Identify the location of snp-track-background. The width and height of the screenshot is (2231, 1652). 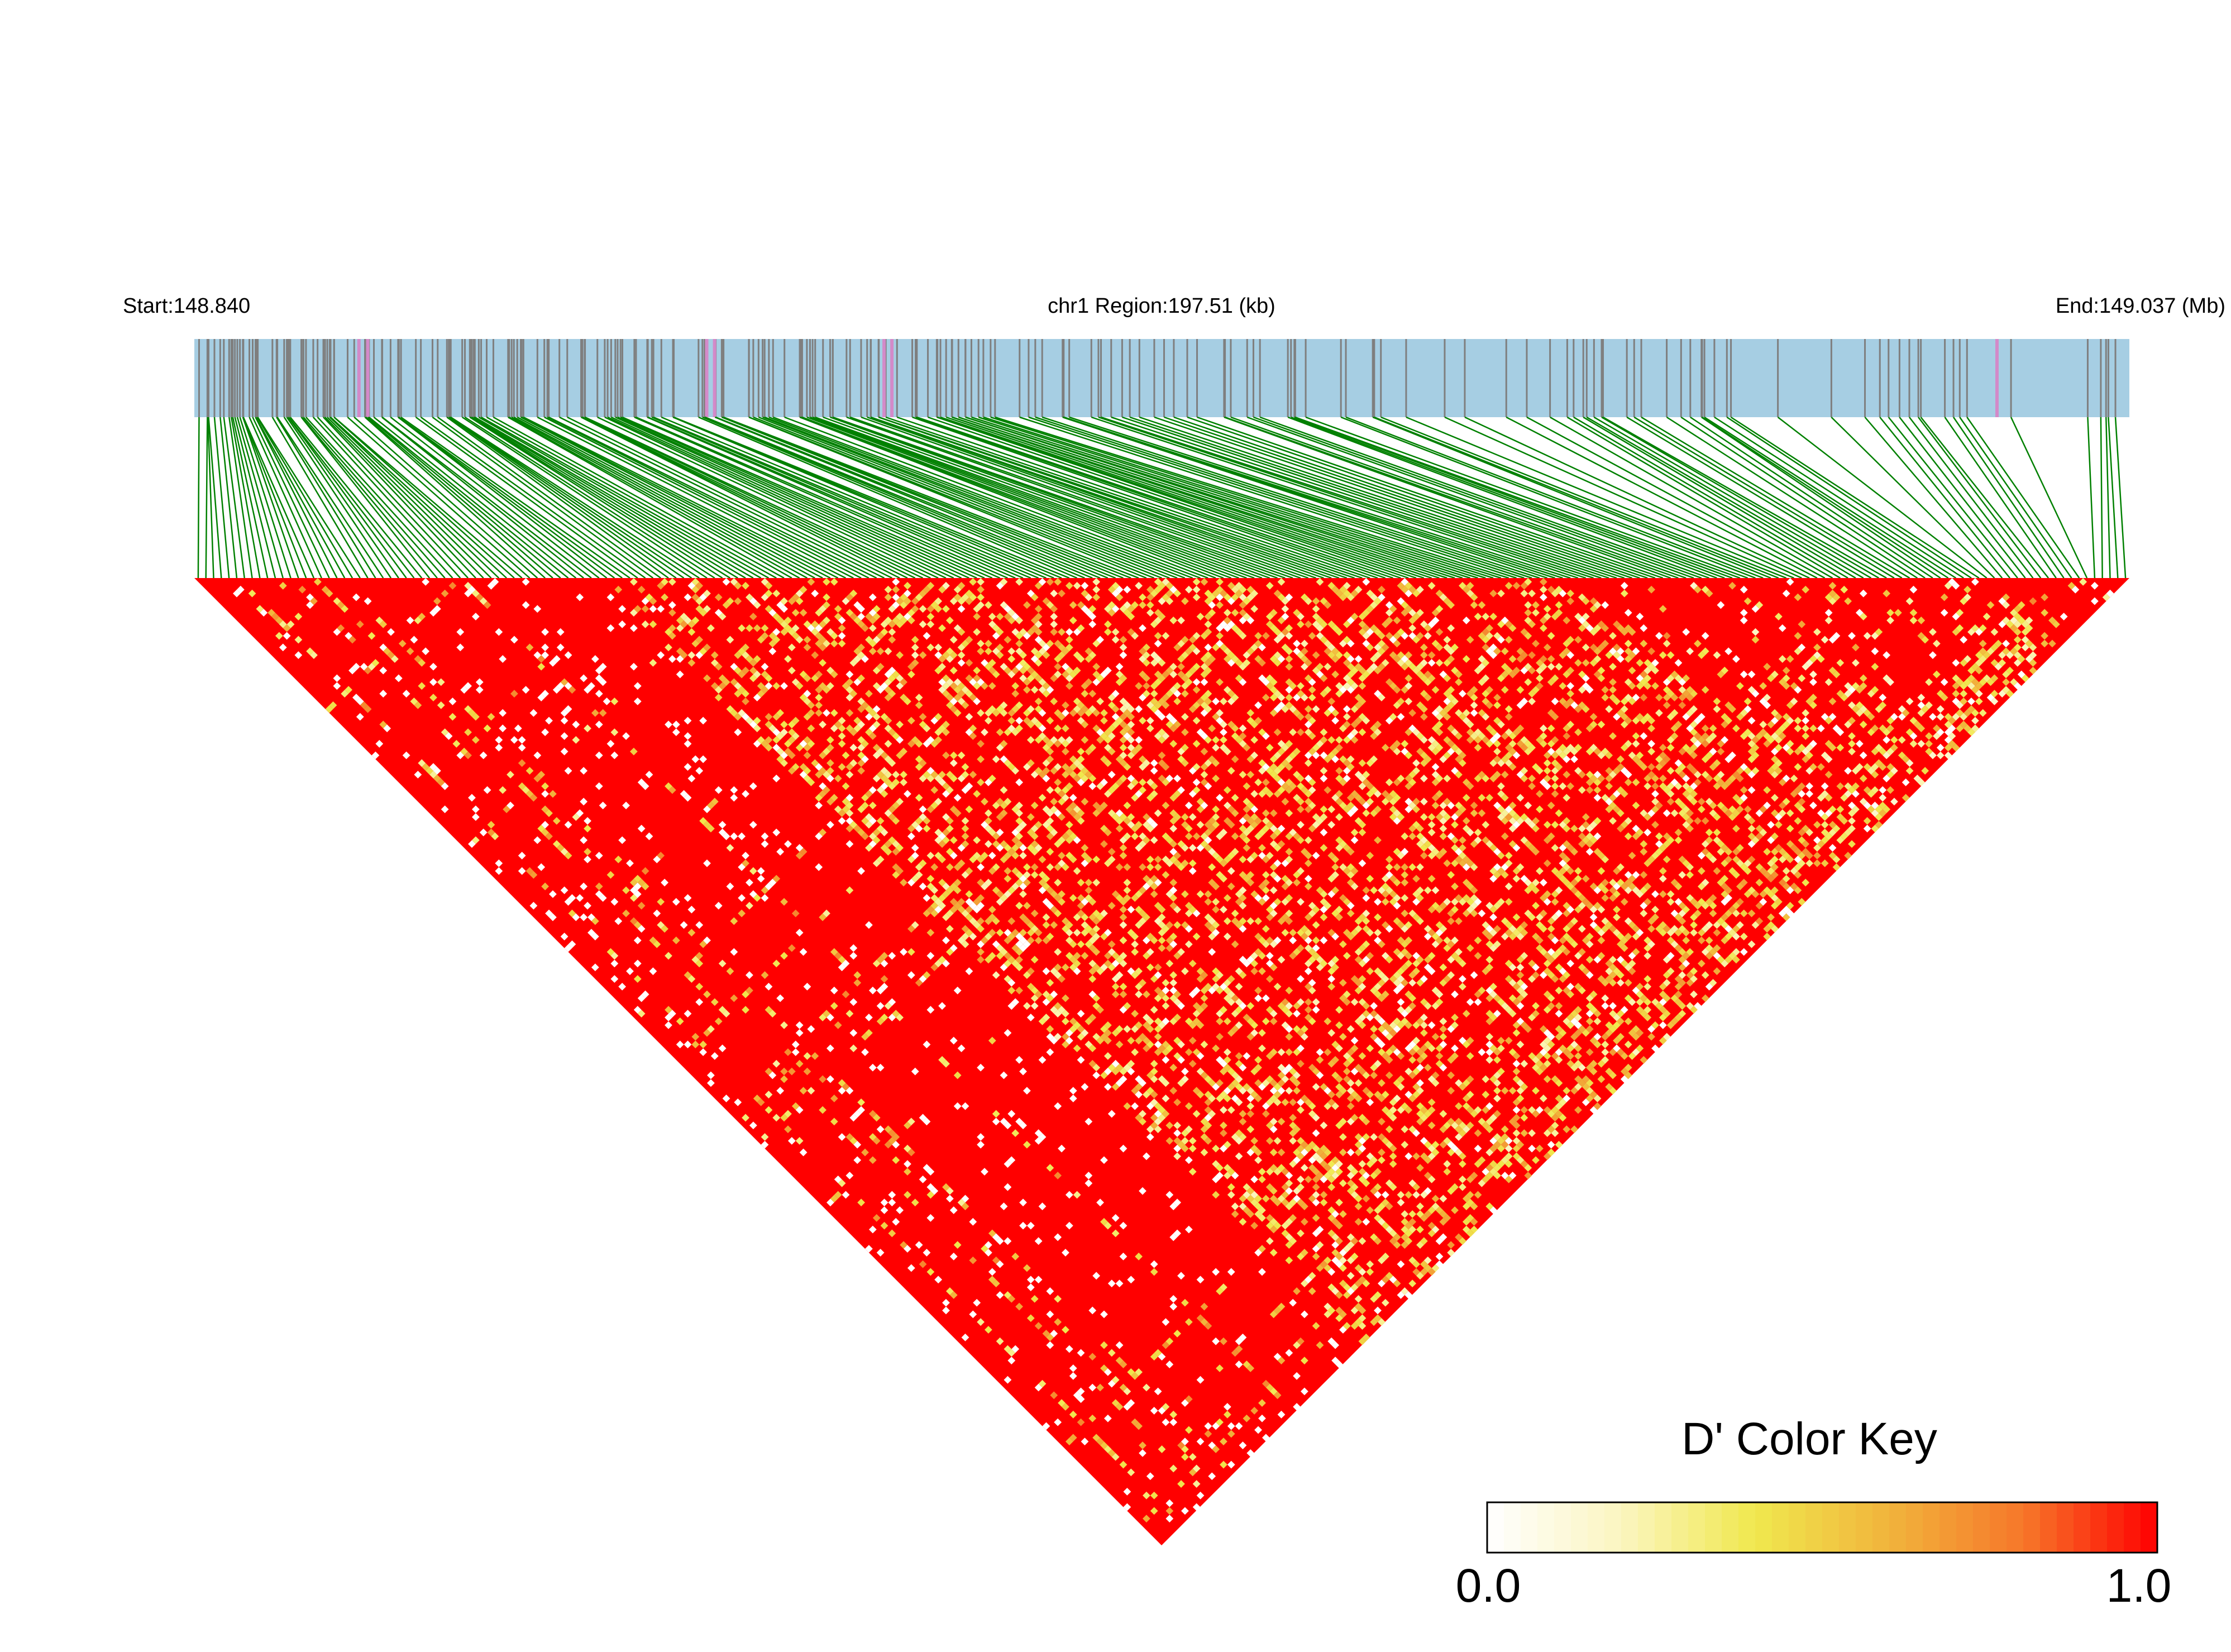
(1161, 378).